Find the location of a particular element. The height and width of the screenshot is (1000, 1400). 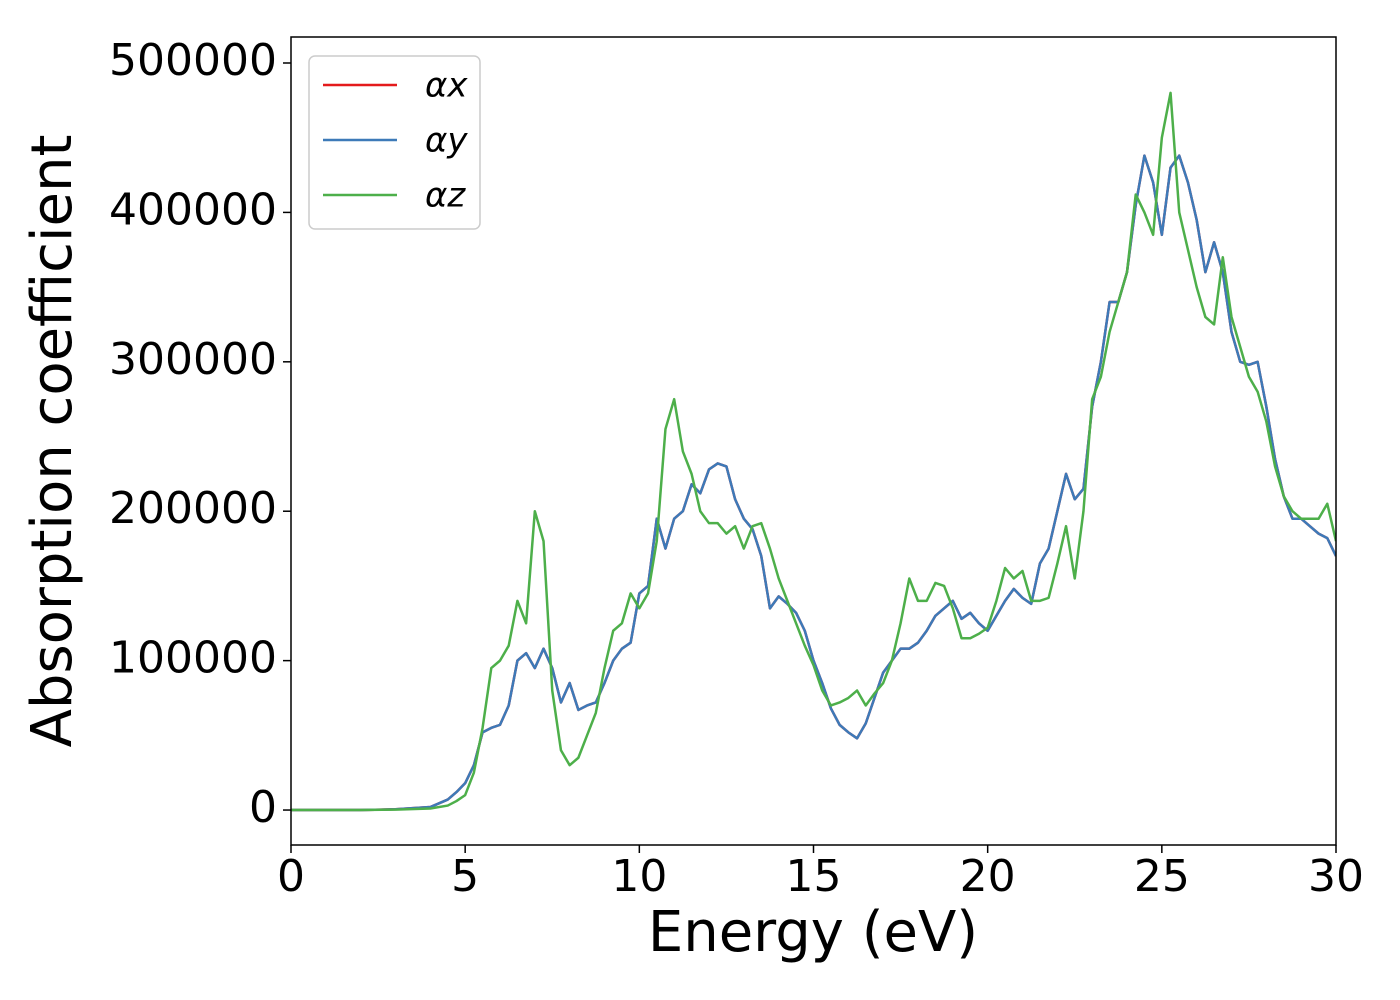

x-tick-label: 5 is located at coordinates (465, 876).